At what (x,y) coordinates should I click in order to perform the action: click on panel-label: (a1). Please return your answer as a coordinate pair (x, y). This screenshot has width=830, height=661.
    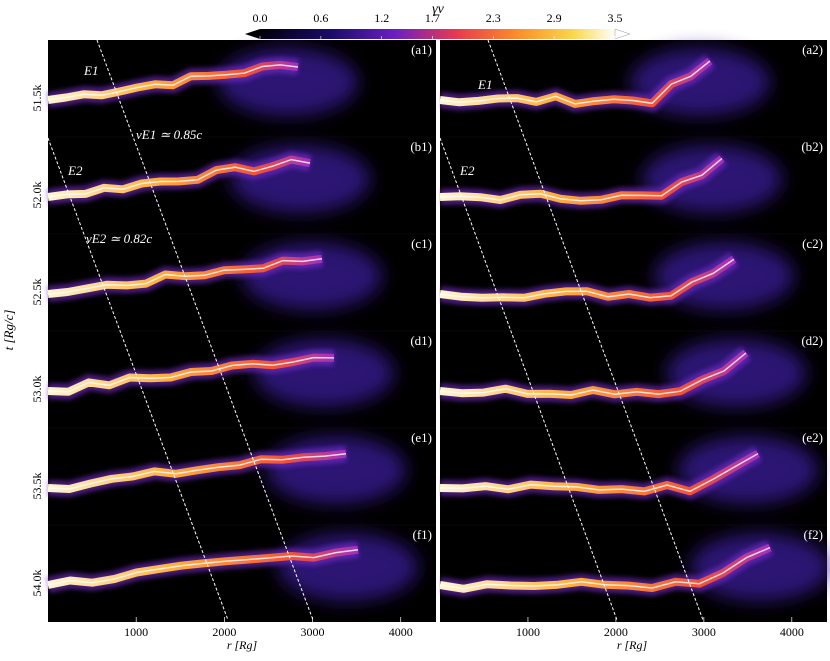
    Looking at the image, I should click on (421, 49).